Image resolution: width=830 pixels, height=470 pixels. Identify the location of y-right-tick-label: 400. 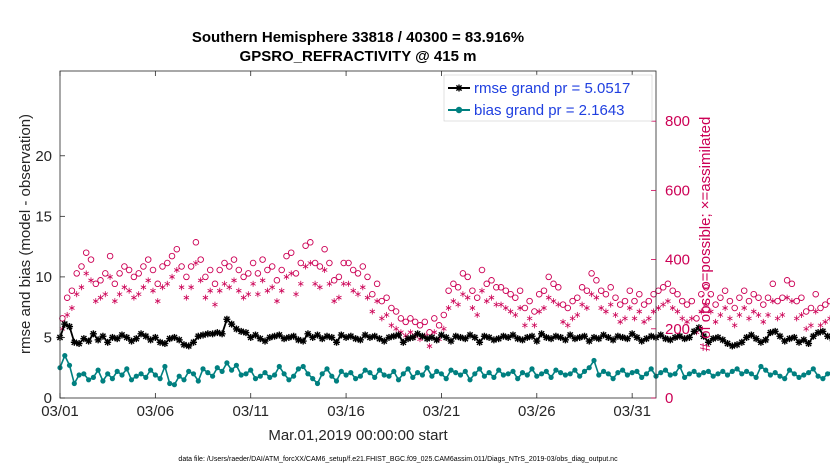
(677, 260).